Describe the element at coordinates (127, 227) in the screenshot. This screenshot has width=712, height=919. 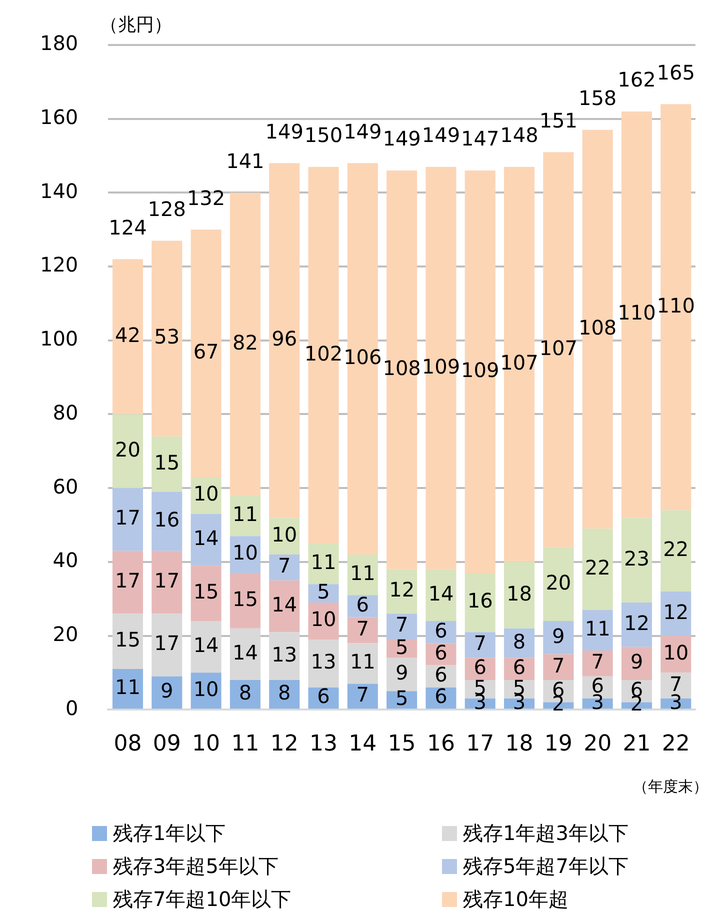
I see `total-label: 124` at that location.